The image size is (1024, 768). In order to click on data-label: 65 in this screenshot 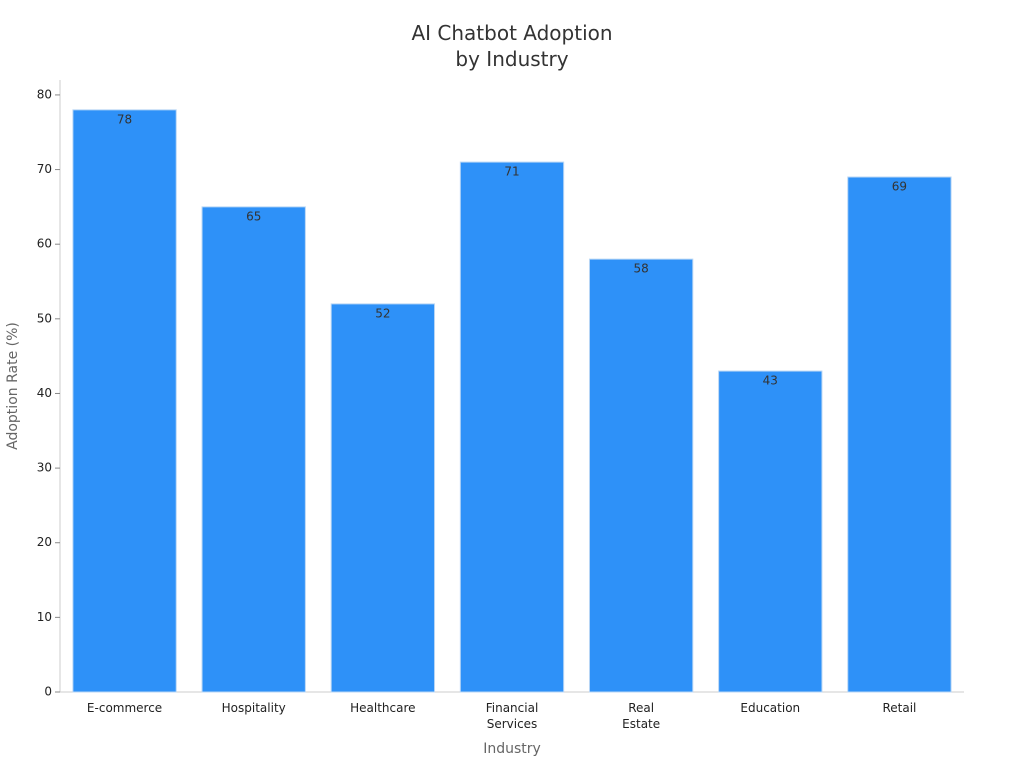, I will do `click(253, 216)`.